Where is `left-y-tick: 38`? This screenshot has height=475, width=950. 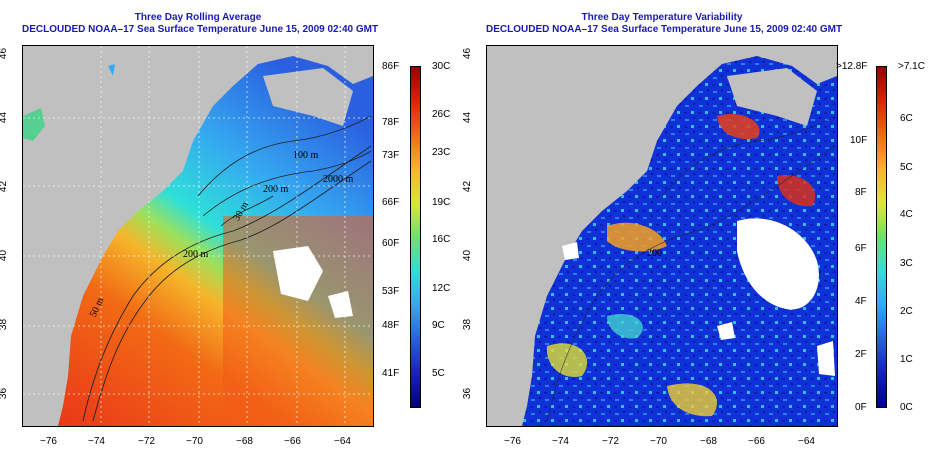
left-y-tick: 38 is located at coordinates (5, 324).